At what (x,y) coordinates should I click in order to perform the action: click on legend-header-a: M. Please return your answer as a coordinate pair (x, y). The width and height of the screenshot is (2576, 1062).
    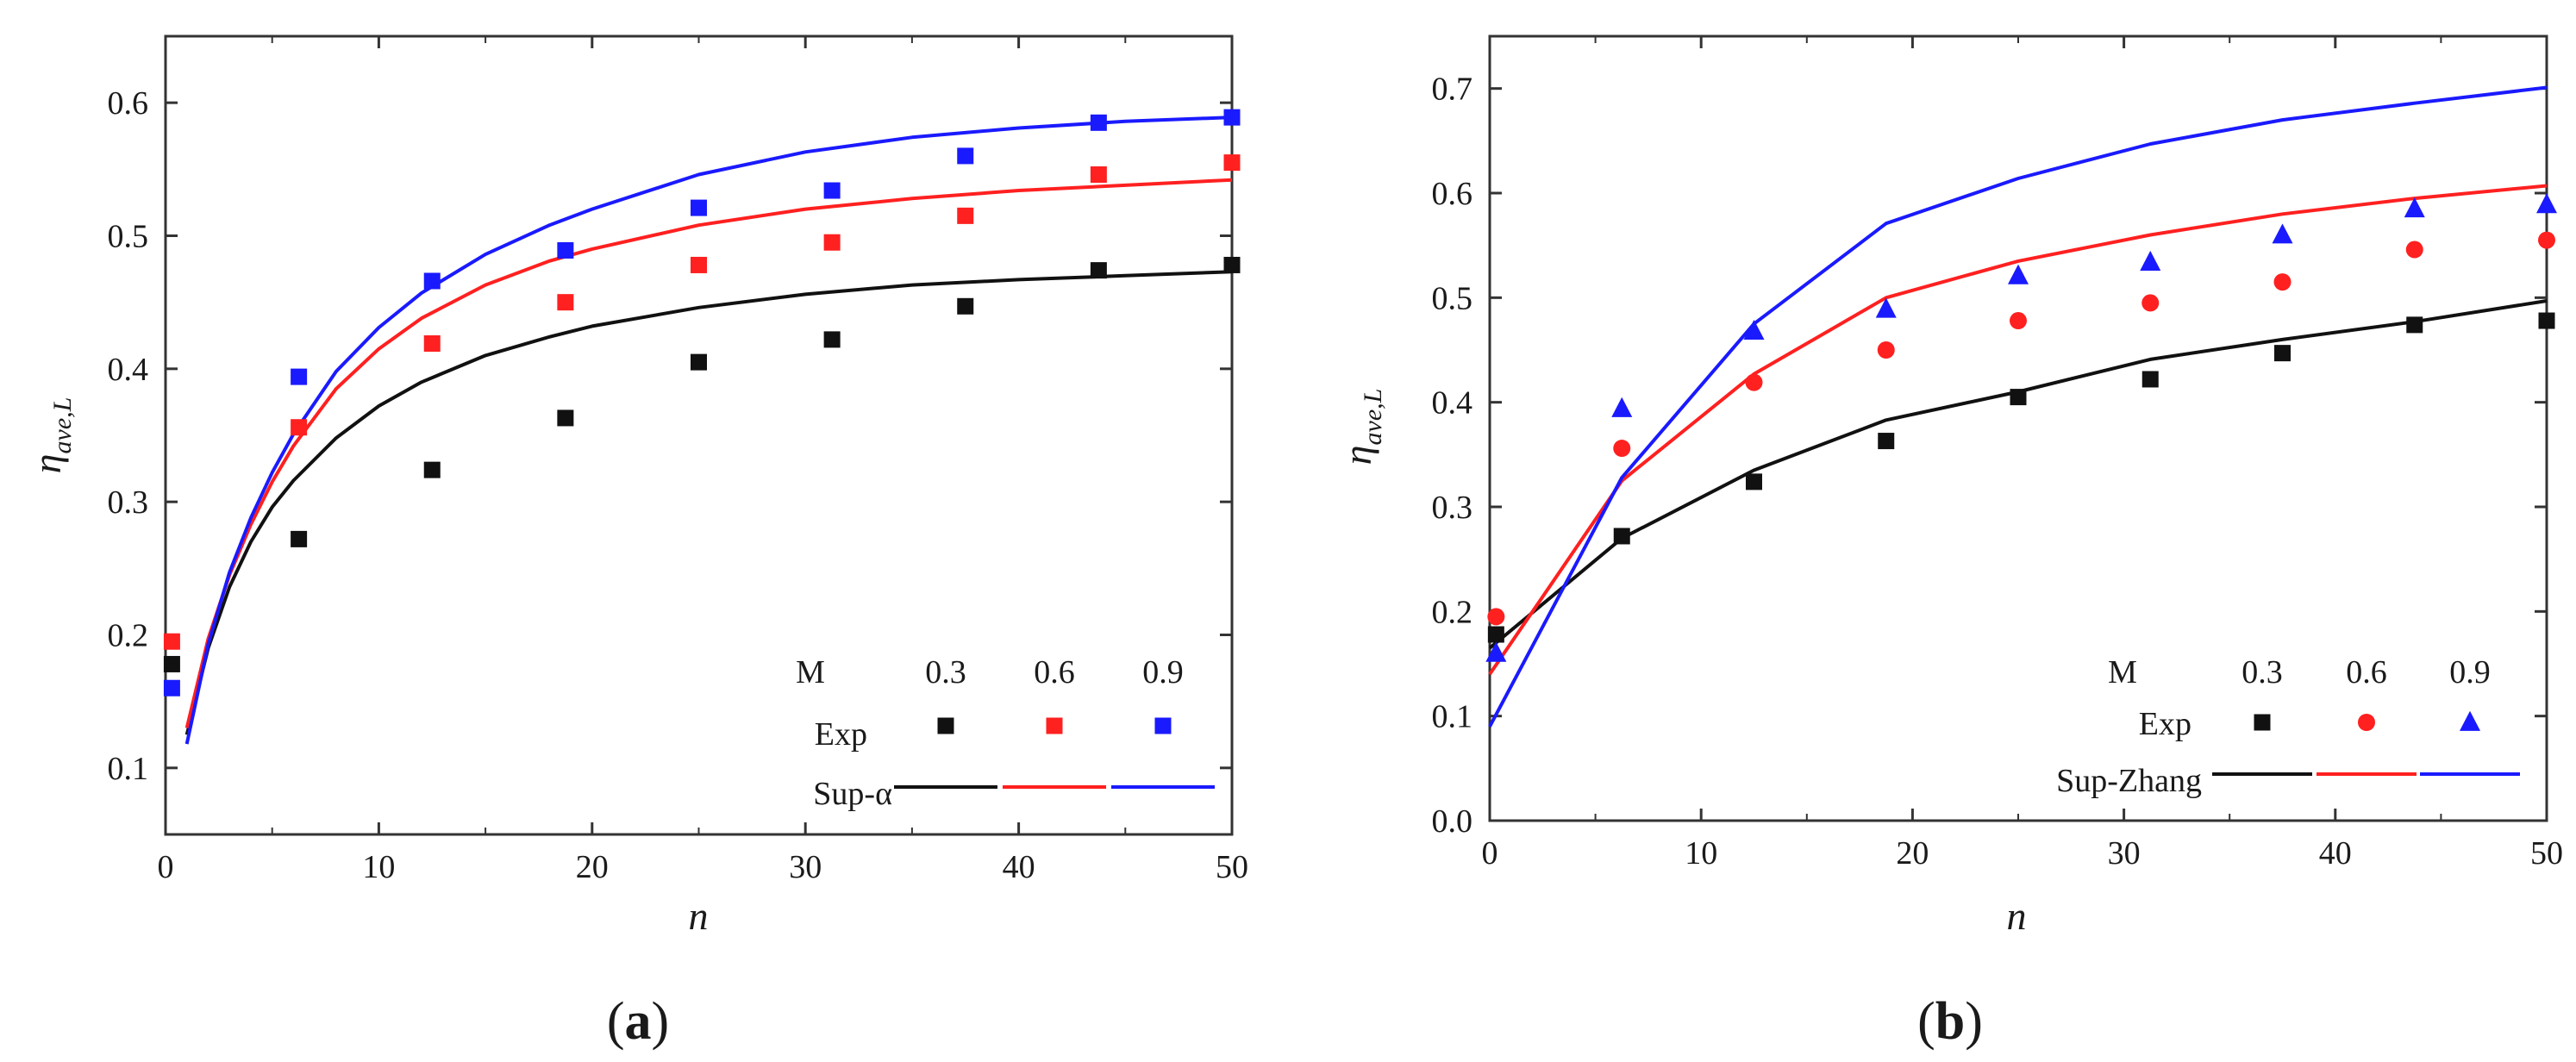
    Looking at the image, I should click on (811, 672).